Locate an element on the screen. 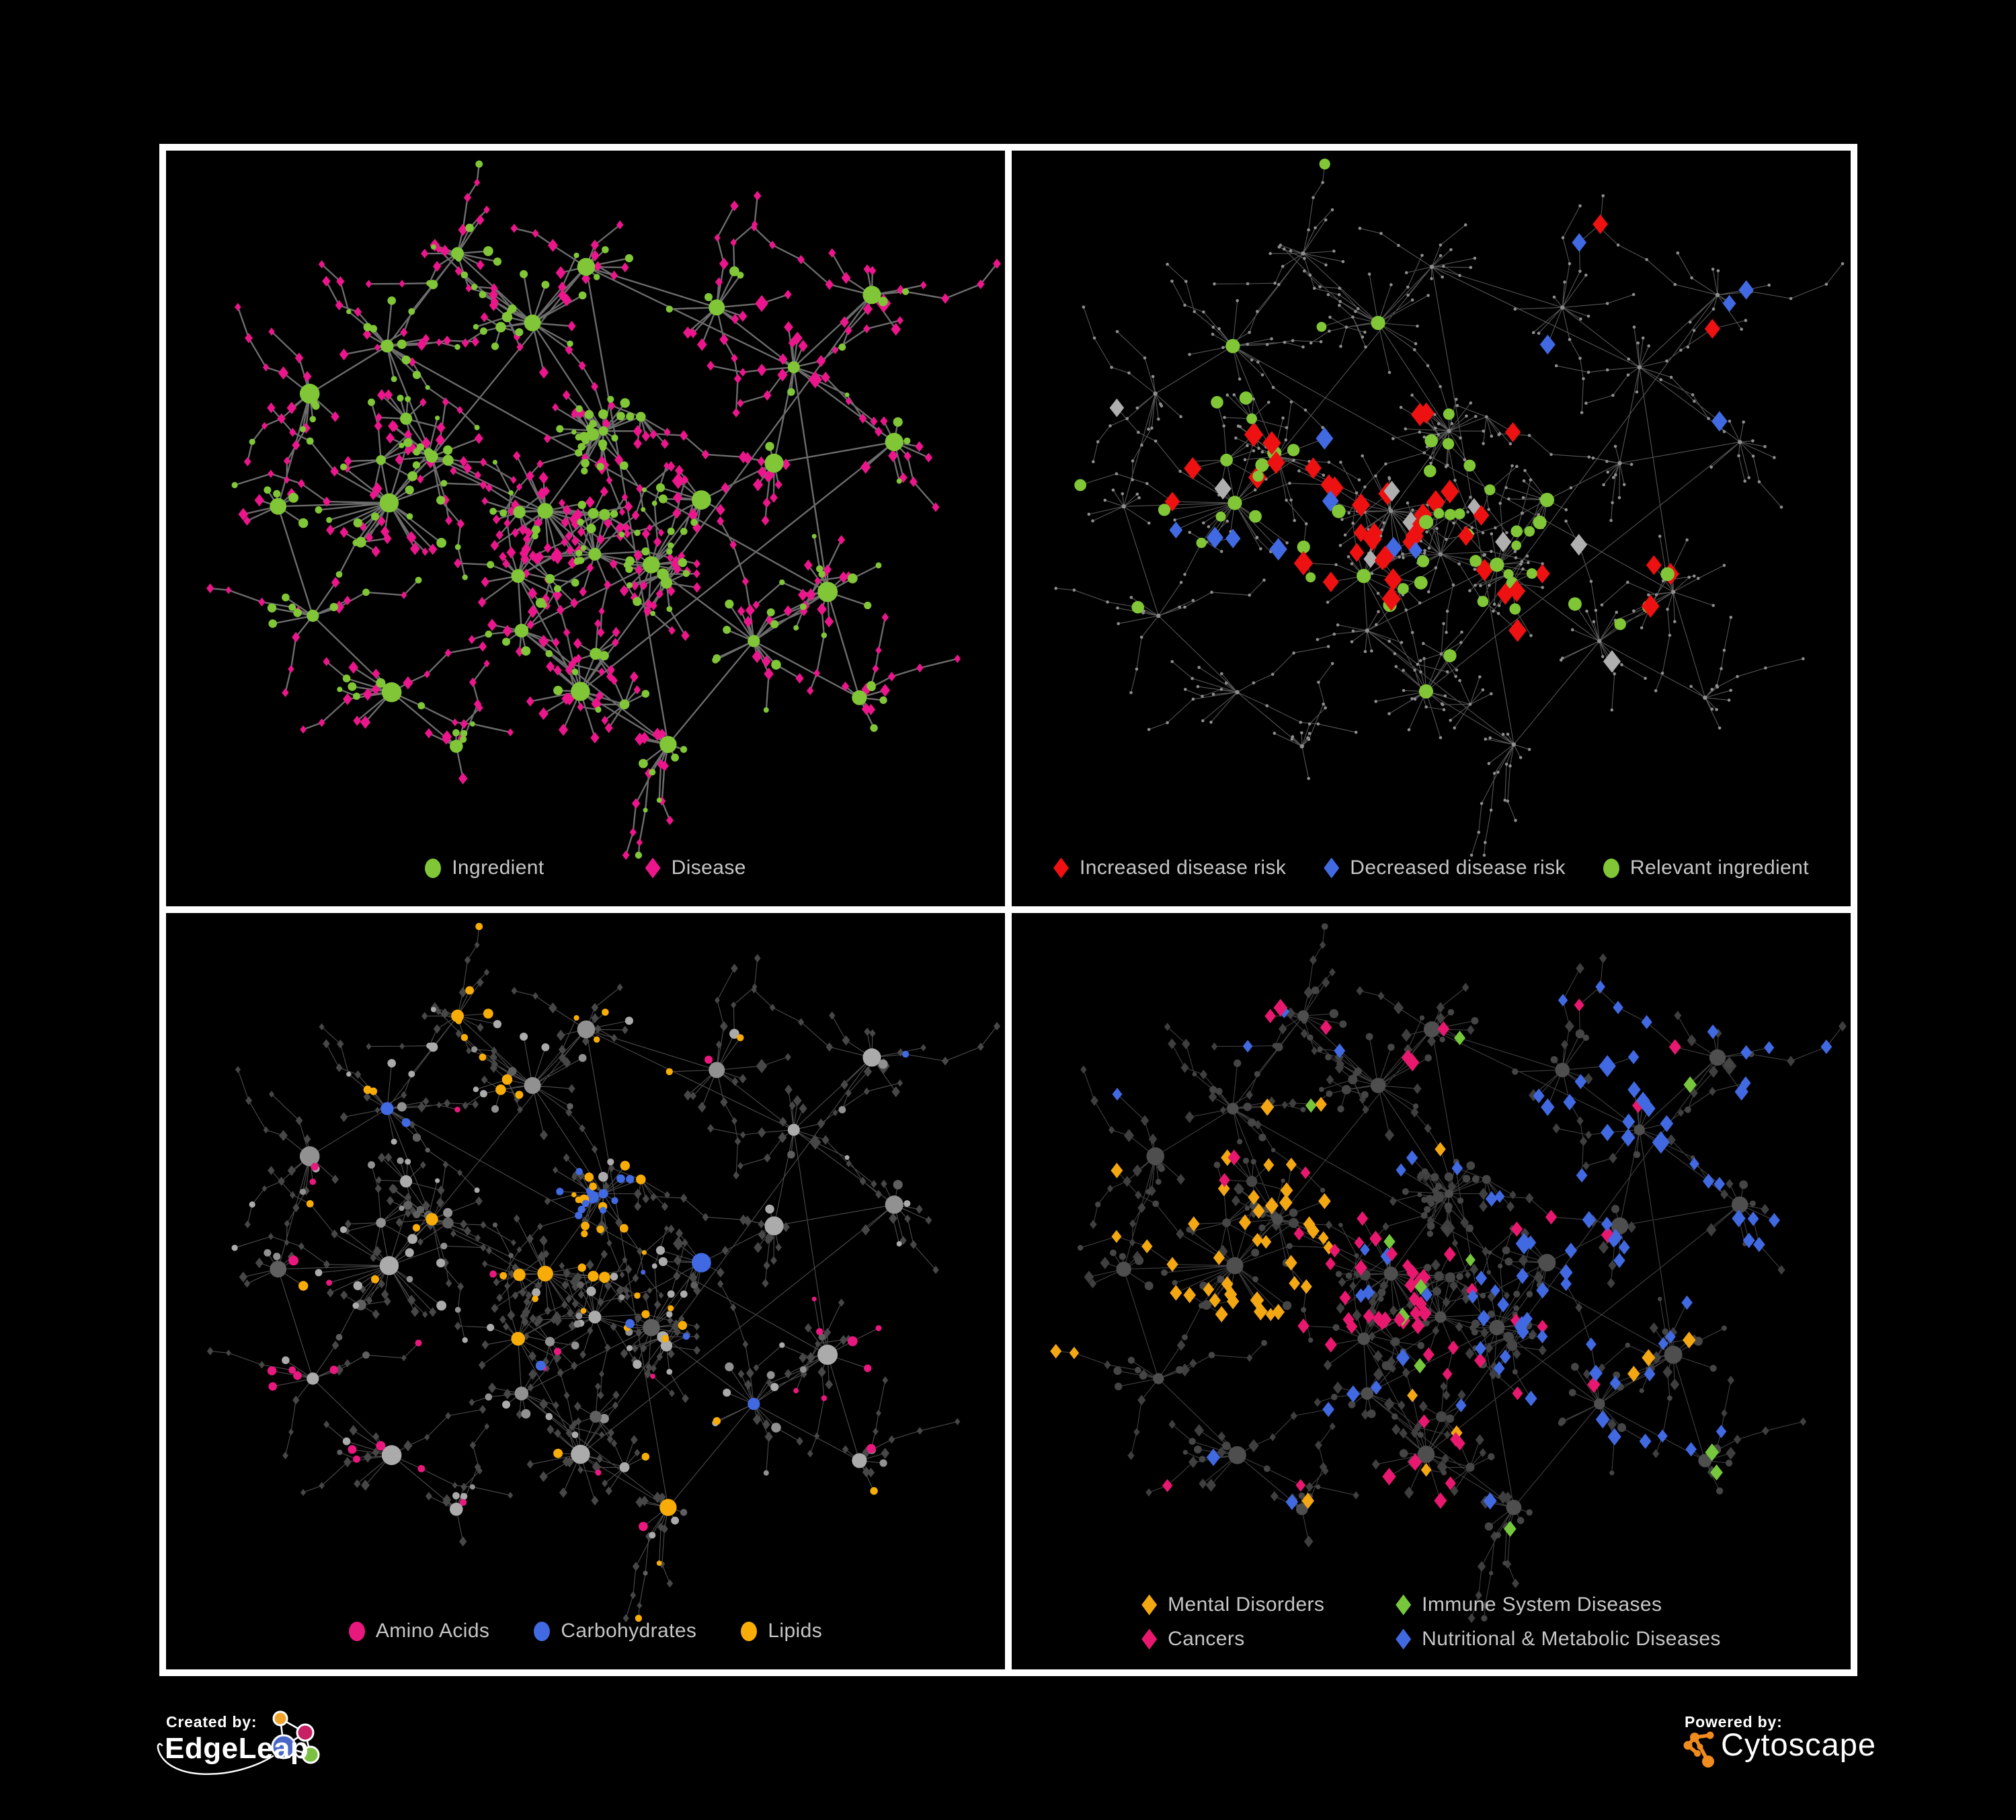  legend-ingredient-disease: Ingredient Disease is located at coordinates (585, 868).